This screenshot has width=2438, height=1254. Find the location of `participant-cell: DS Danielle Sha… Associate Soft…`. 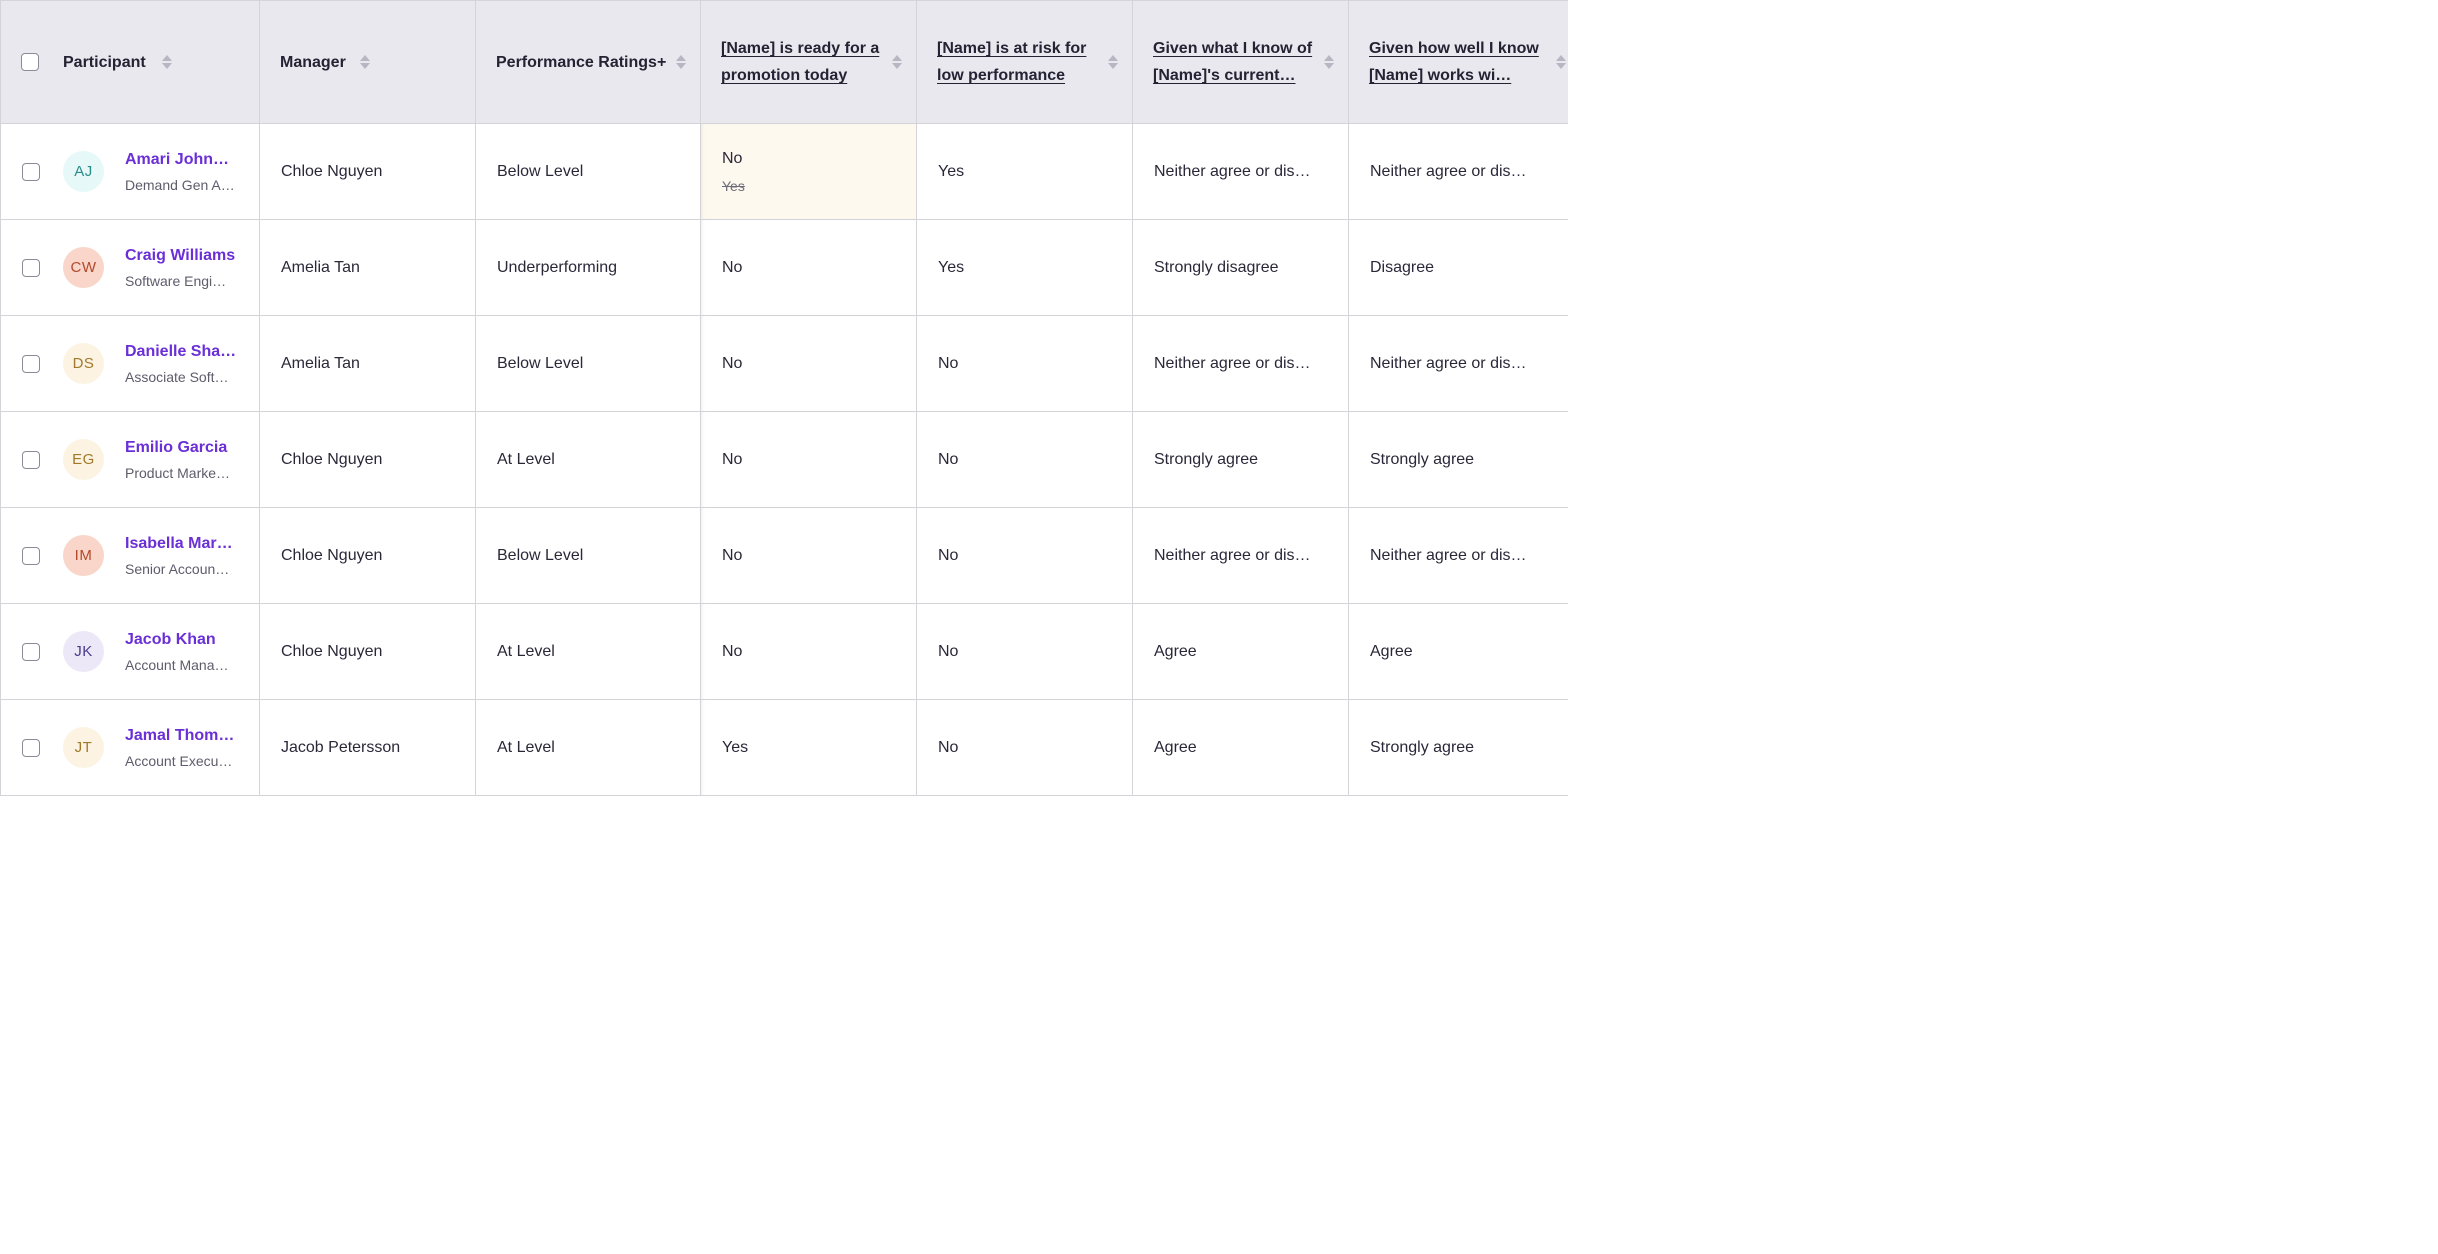

participant-cell: DS Danielle Sha… Associate Soft… is located at coordinates (130, 363).